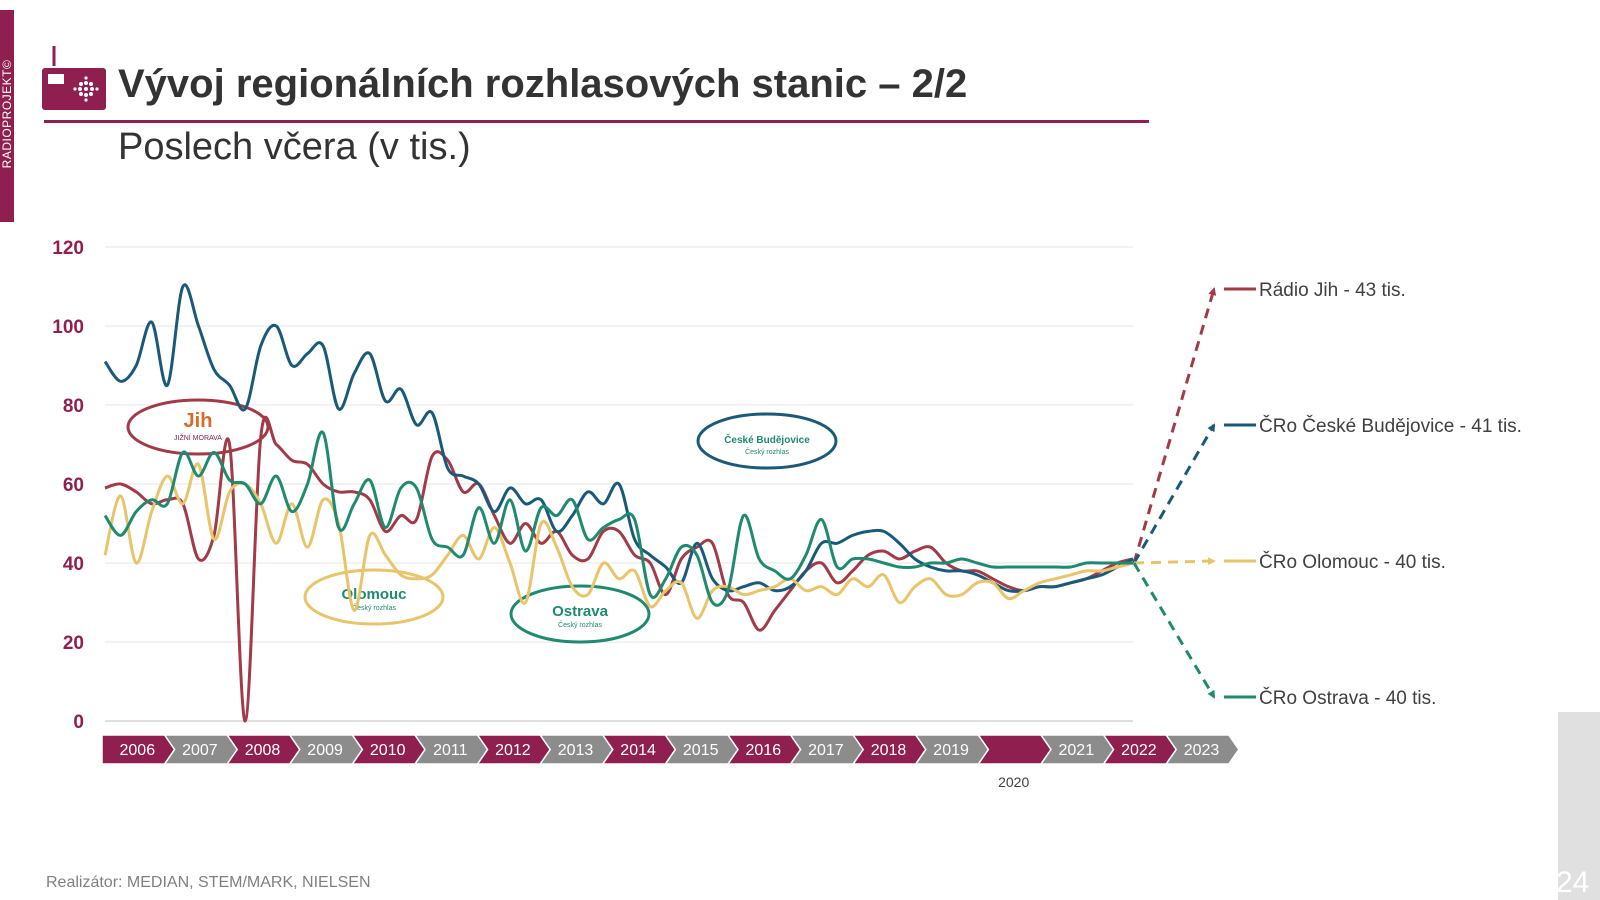  I want to click on page-number-box, so click(1579, 806).